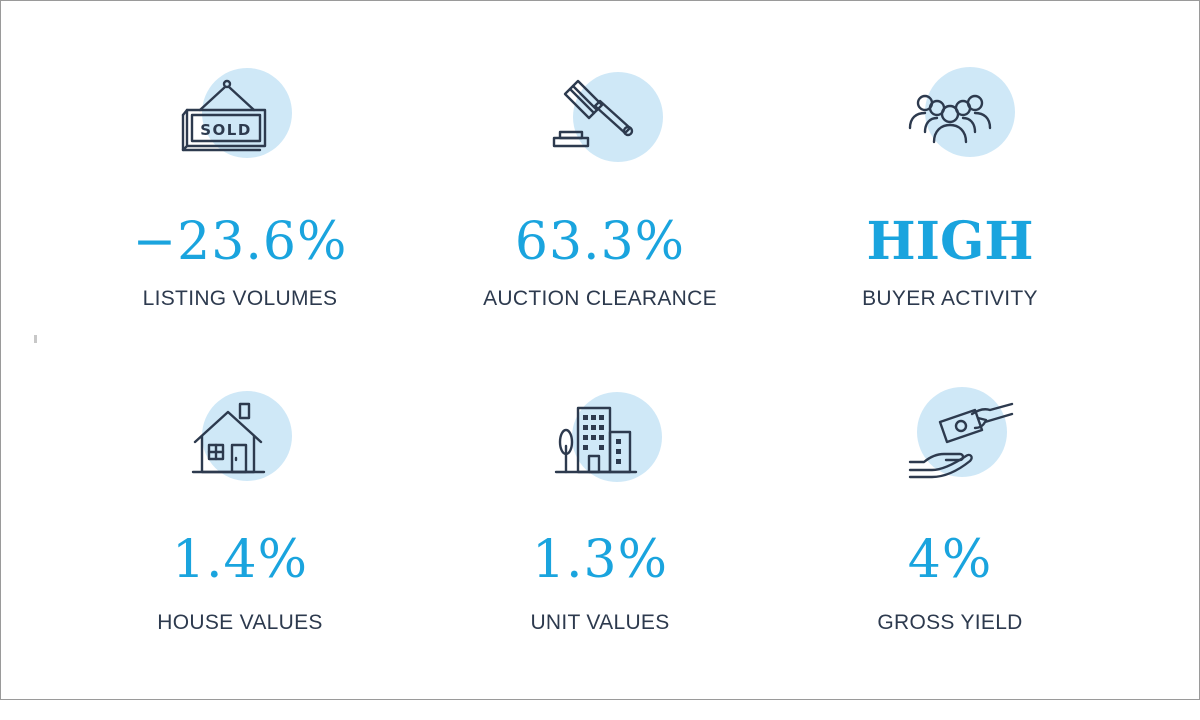 Image resolution: width=1200 pixels, height=720 pixels. I want to click on side-marker, so click(35, 339).